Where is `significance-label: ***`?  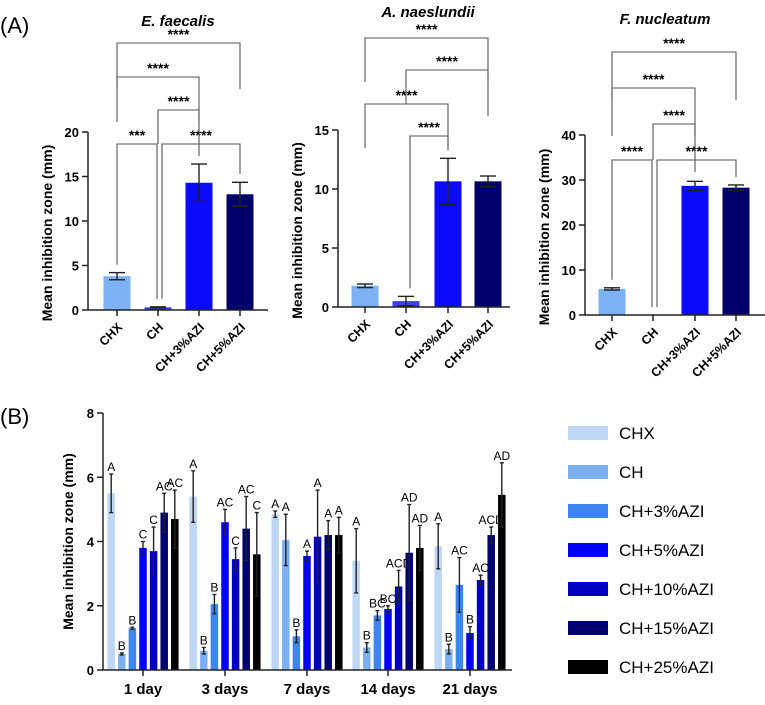
significance-label: *** is located at coordinates (137, 135).